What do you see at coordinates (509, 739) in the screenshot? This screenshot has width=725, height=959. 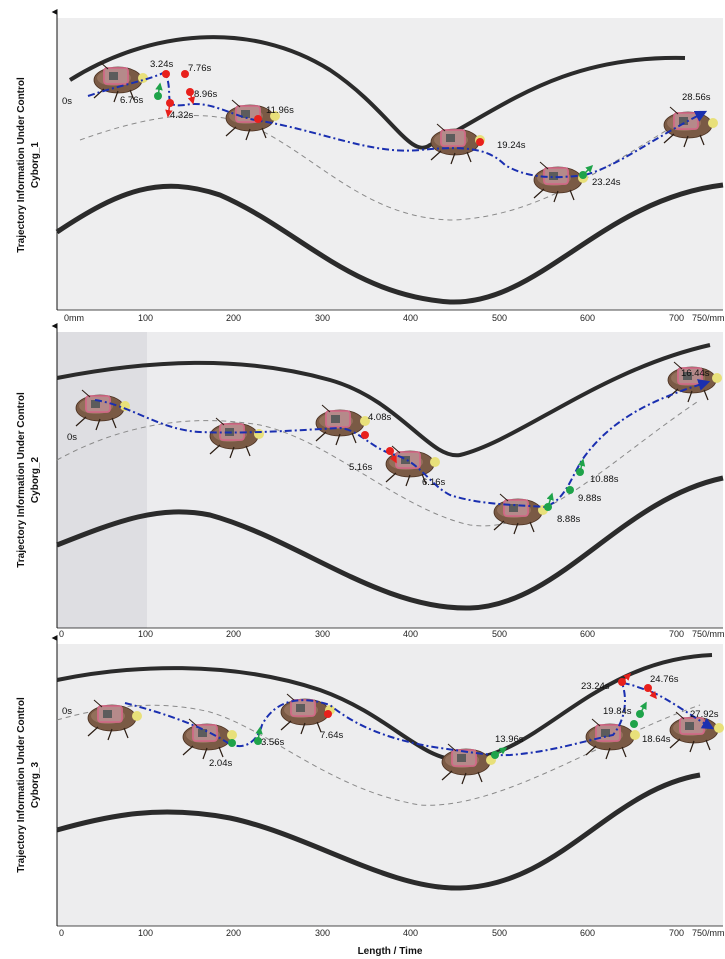 I see `time-label: 13.96s` at bounding box center [509, 739].